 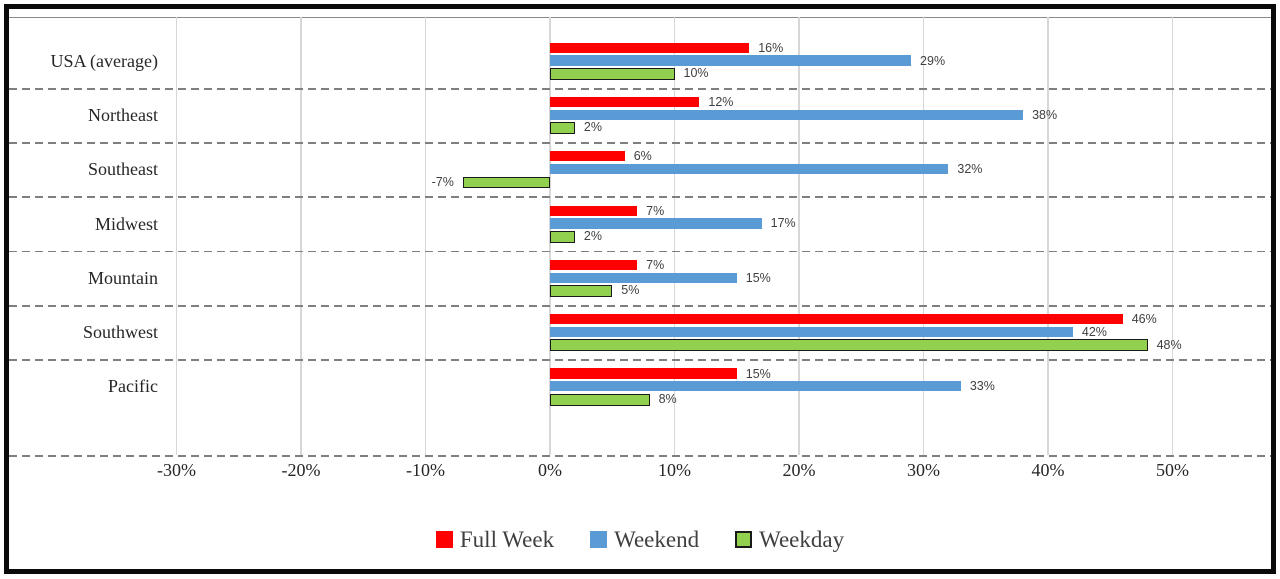 I want to click on x-tick-label: 0%, so click(x=550, y=469).